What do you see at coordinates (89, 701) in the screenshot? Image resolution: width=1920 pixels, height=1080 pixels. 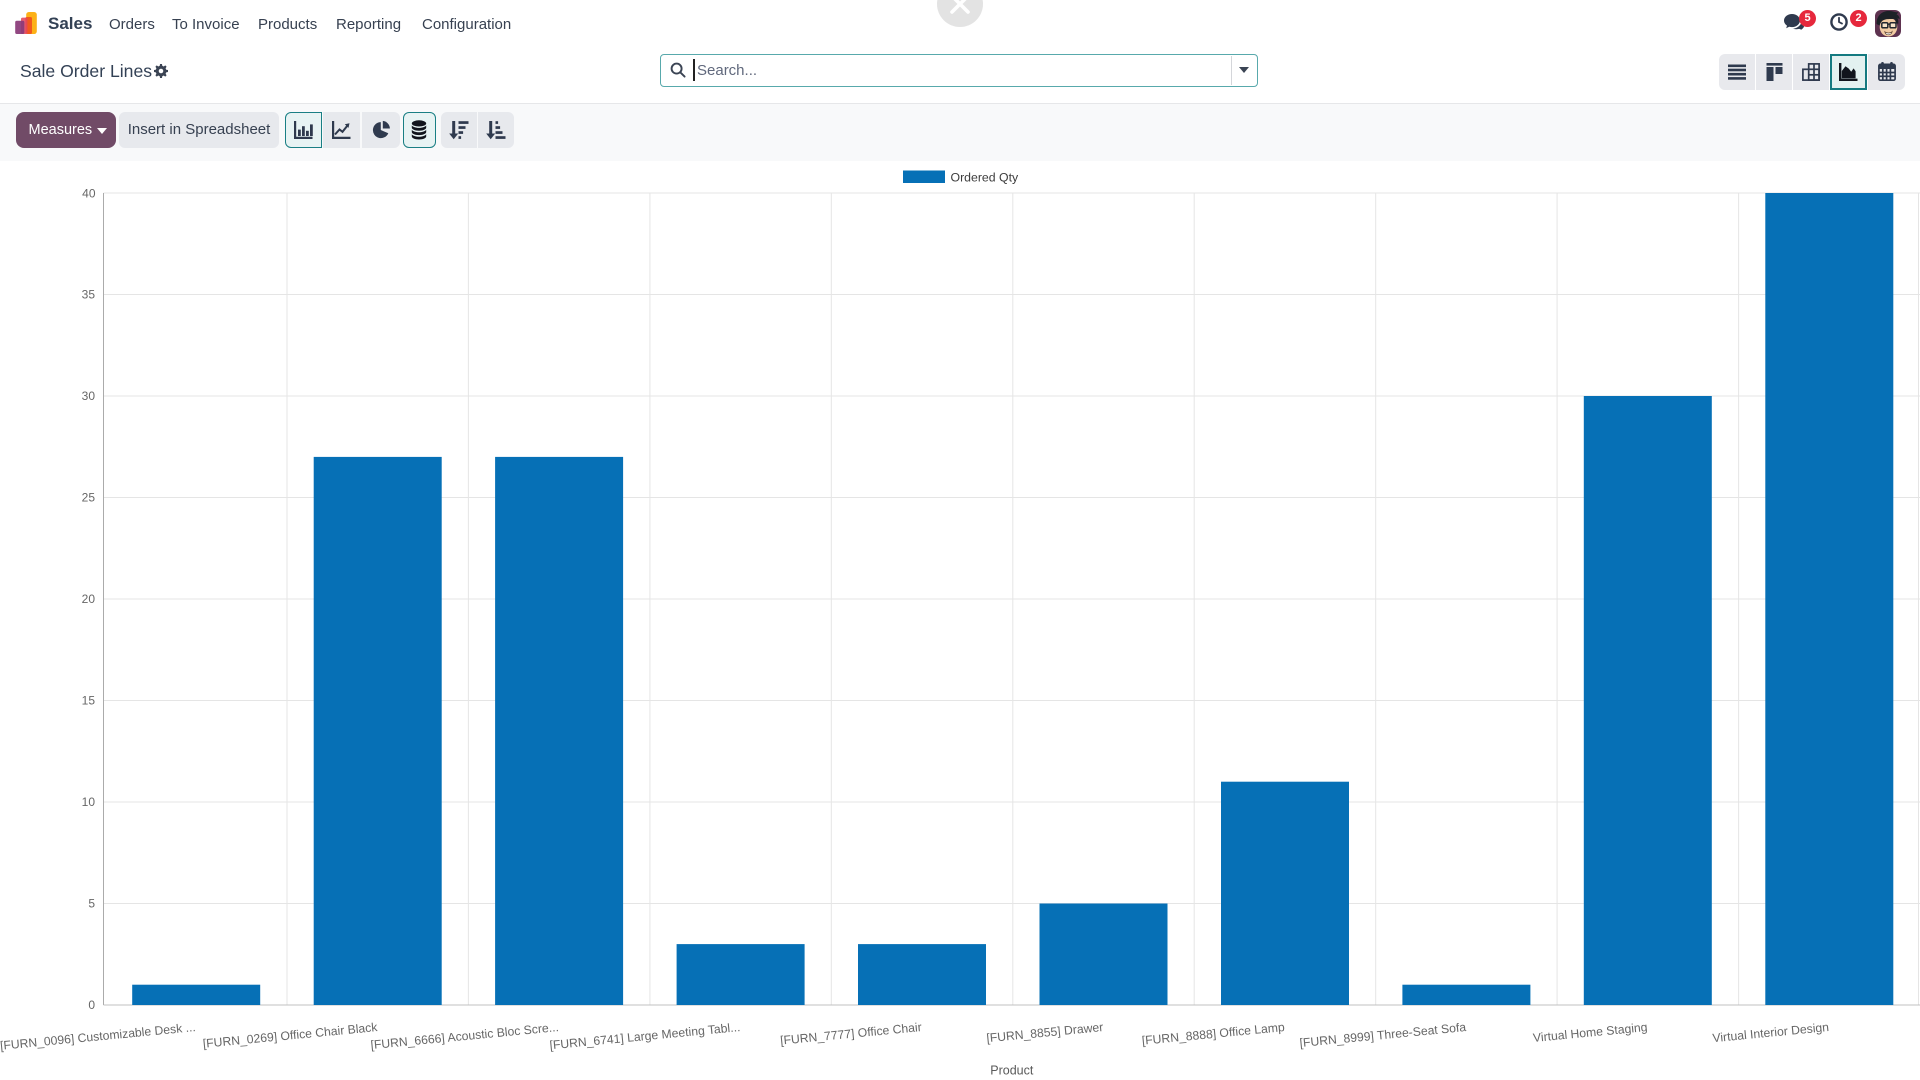 I see `svg-text: 15` at bounding box center [89, 701].